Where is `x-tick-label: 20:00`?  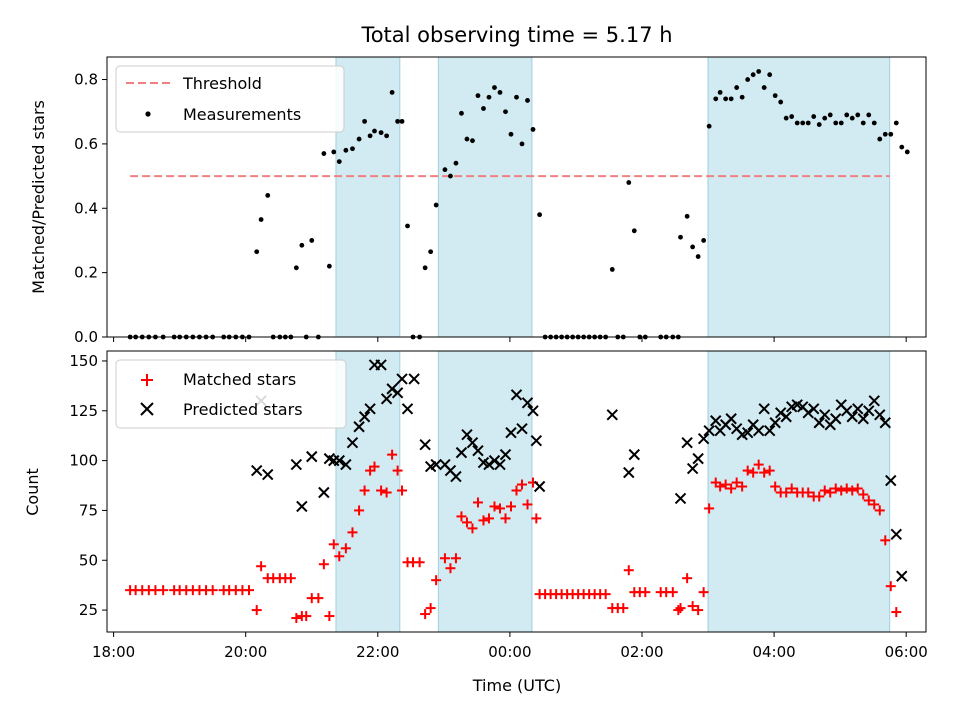 x-tick-label: 20:00 is located at coordinates (245, 652).